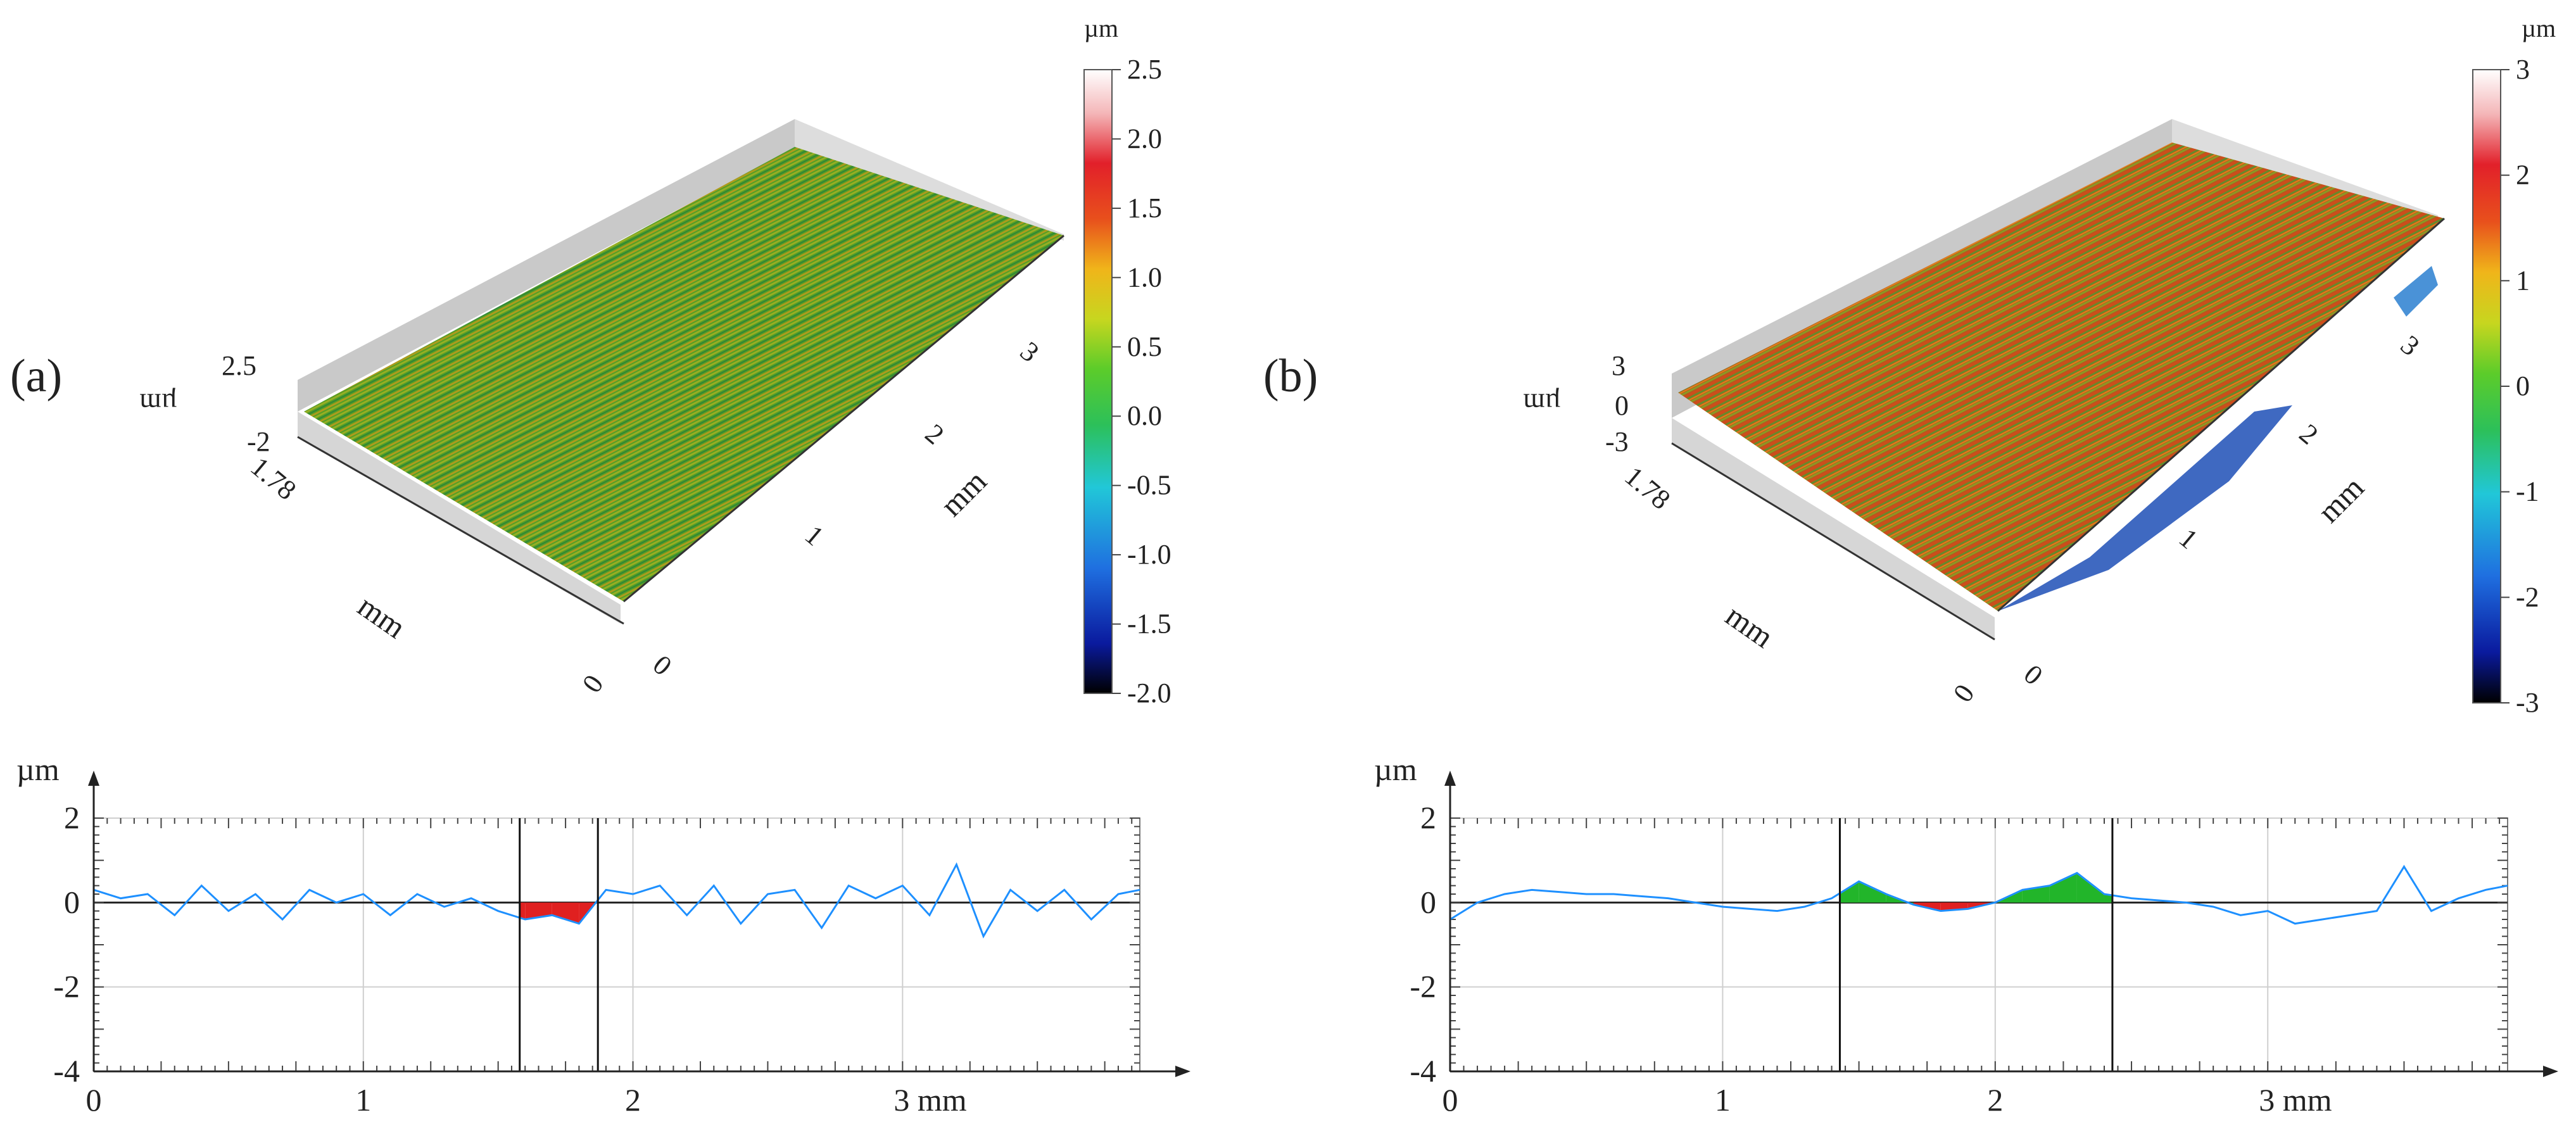 This screenshot has height=1148, width=2576. I want to click on surface-dip, so click(2145, 508).